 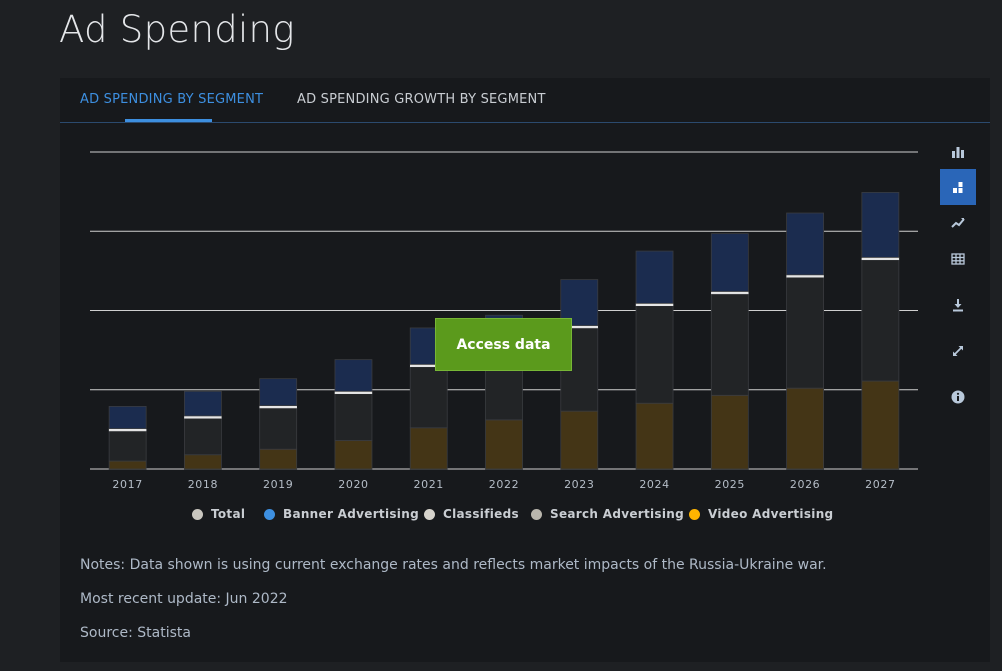 I want to click on legend-label-banner-advertising: Banner Advertising, so click(x=351, y=514).